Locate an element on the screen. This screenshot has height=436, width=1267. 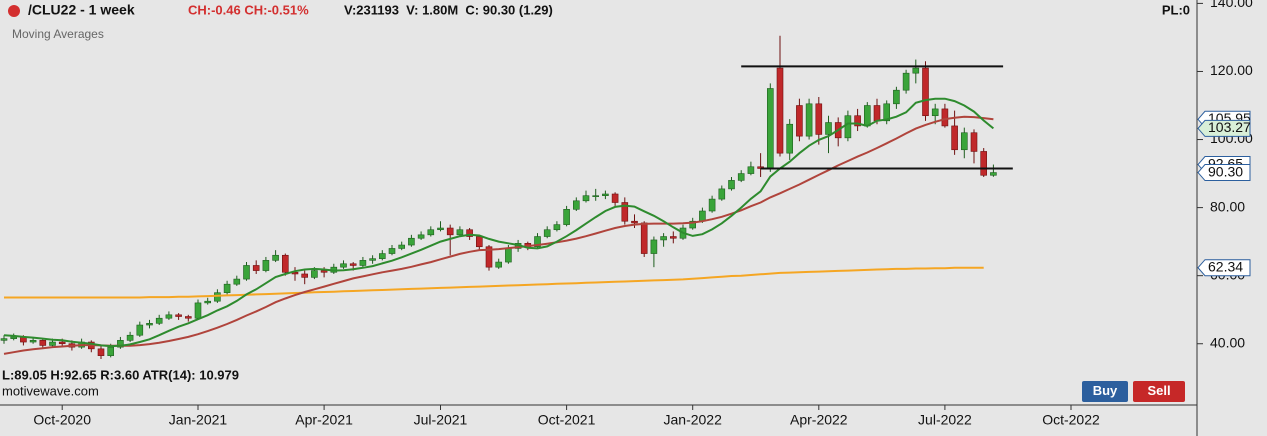
price-marker-label: 103.27 is located at coordinates (1229, 127).